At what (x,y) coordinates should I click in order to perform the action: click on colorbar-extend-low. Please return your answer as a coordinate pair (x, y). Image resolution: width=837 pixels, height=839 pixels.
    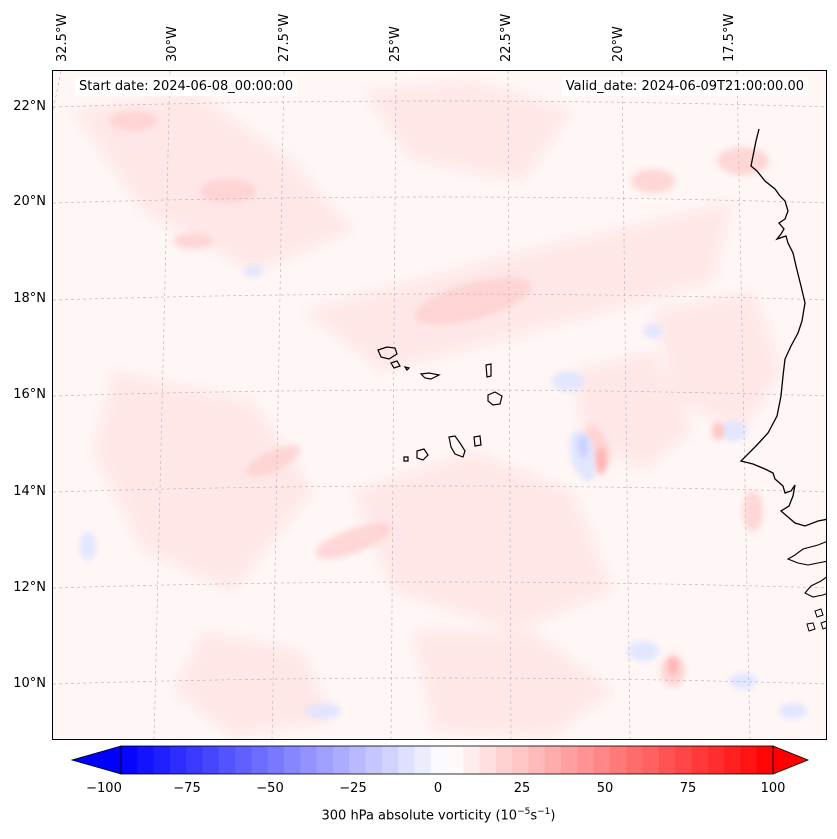
    Looking at the image, I should click on (96, 760).